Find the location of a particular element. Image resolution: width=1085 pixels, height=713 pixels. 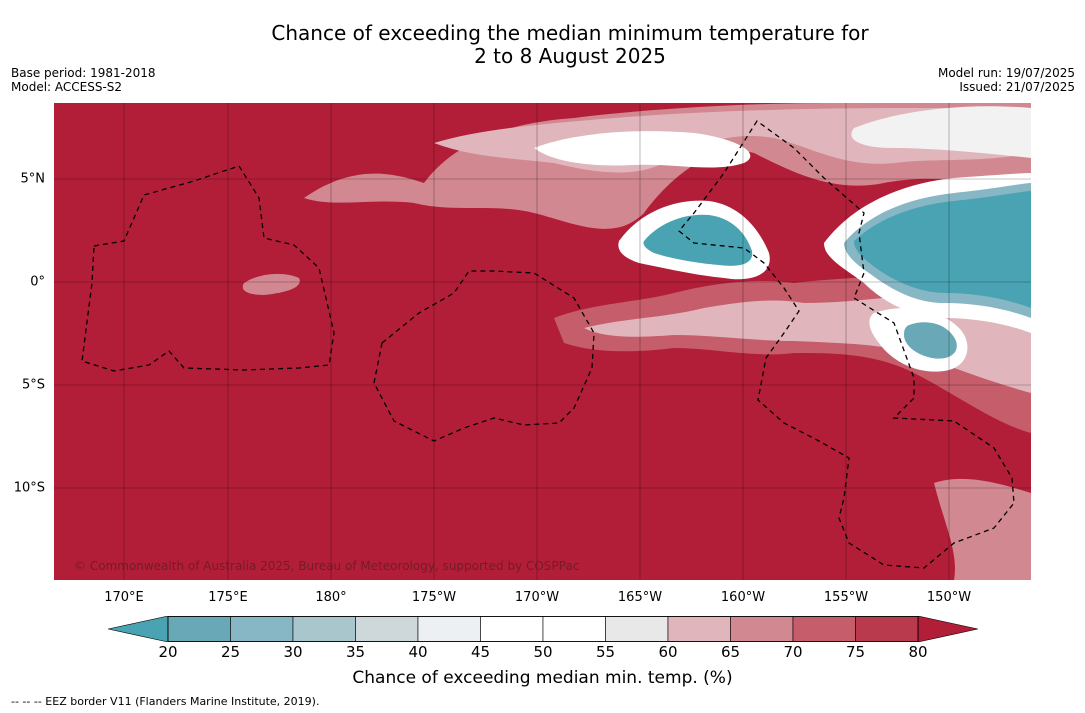

lon-label-170w: 170°W is located at coordinates (537, 597).